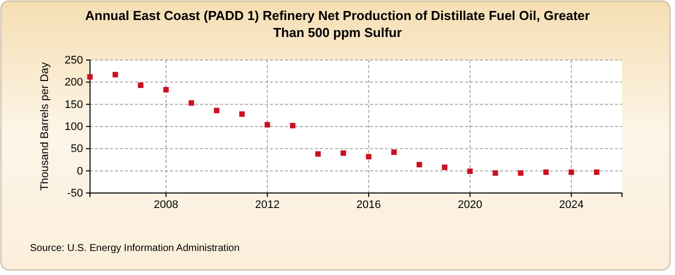 This screenshot has height=275, width=675. What do you see at coordinates (73, 60) in the screenshot?
I see `y-tick-label: 250` at bounding box center [73, 60].